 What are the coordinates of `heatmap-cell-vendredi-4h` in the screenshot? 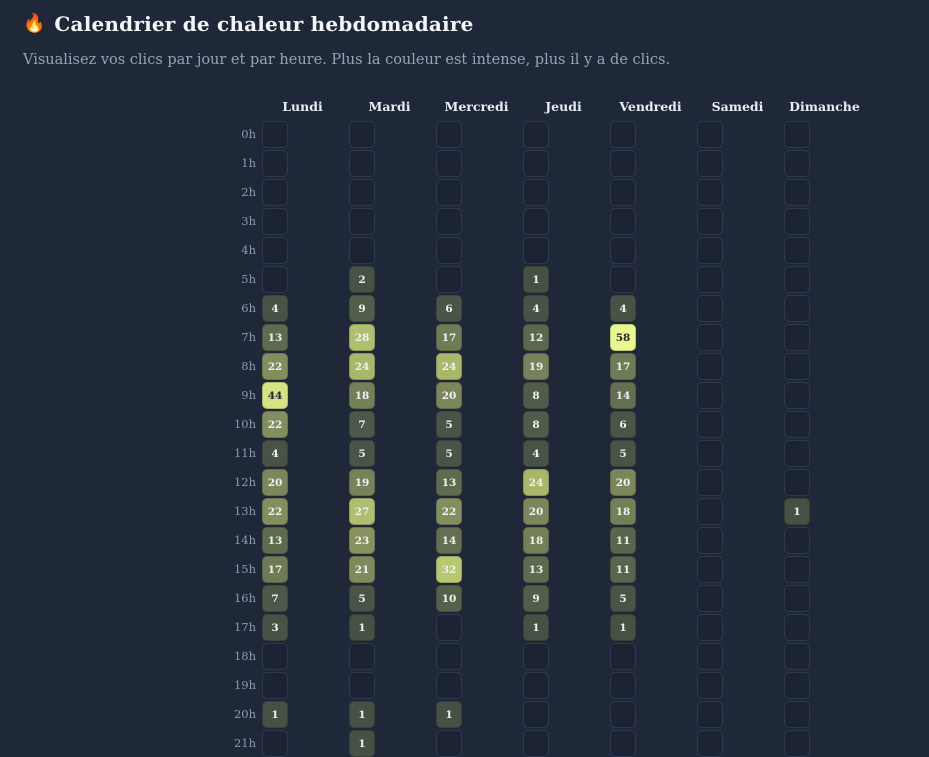 It's located at (623, 250).